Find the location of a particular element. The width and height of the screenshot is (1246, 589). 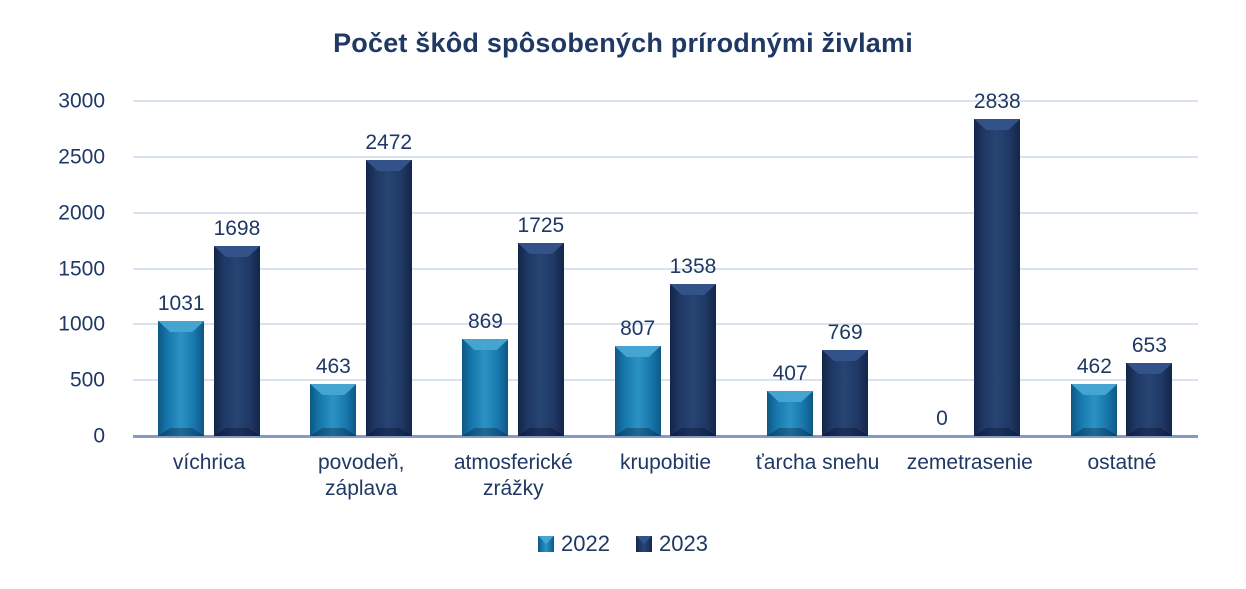

bar-value-label: 869 is located at coordinates (485, 321).